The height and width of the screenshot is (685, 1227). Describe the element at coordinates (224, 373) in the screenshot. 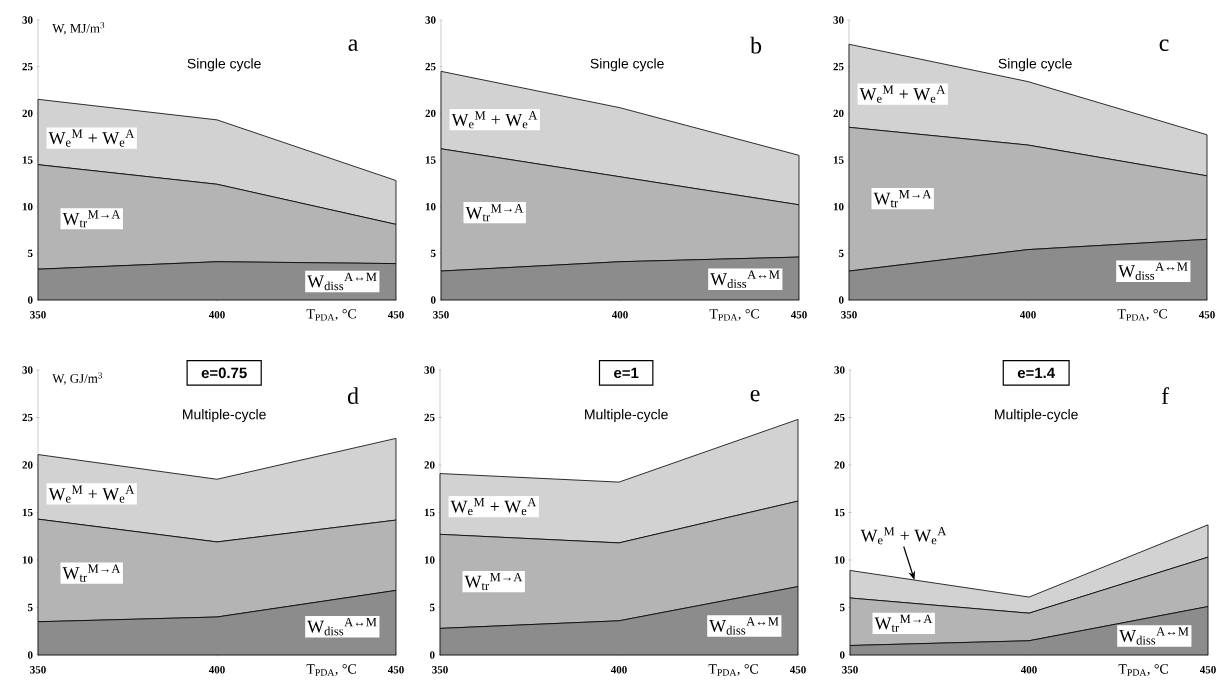

I see `chart-subtitle: e=0.75` at that location.